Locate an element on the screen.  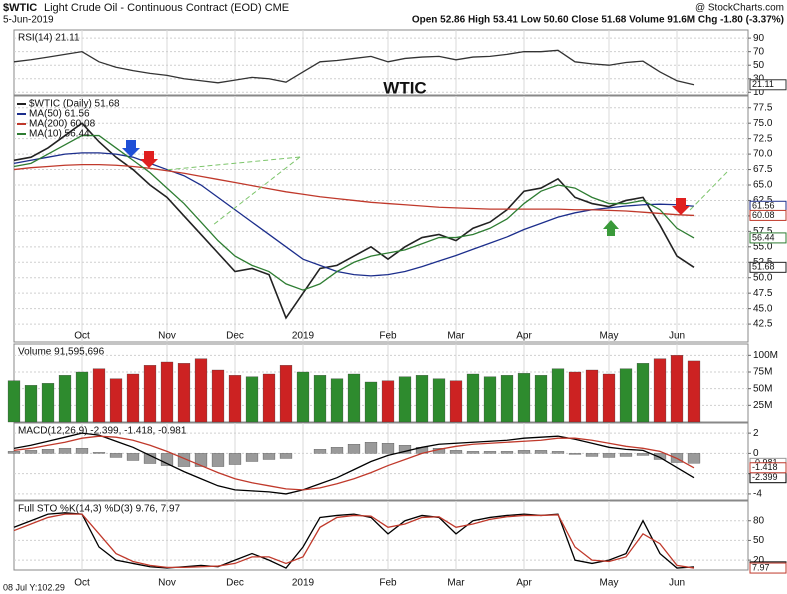
symbol: $WTIC is located at coordinates (20, 8).